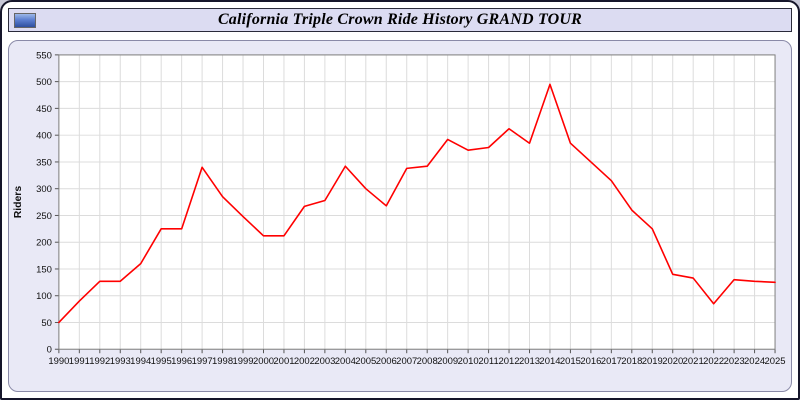  I want to click on svg-text: 2019, so click(652, 361).